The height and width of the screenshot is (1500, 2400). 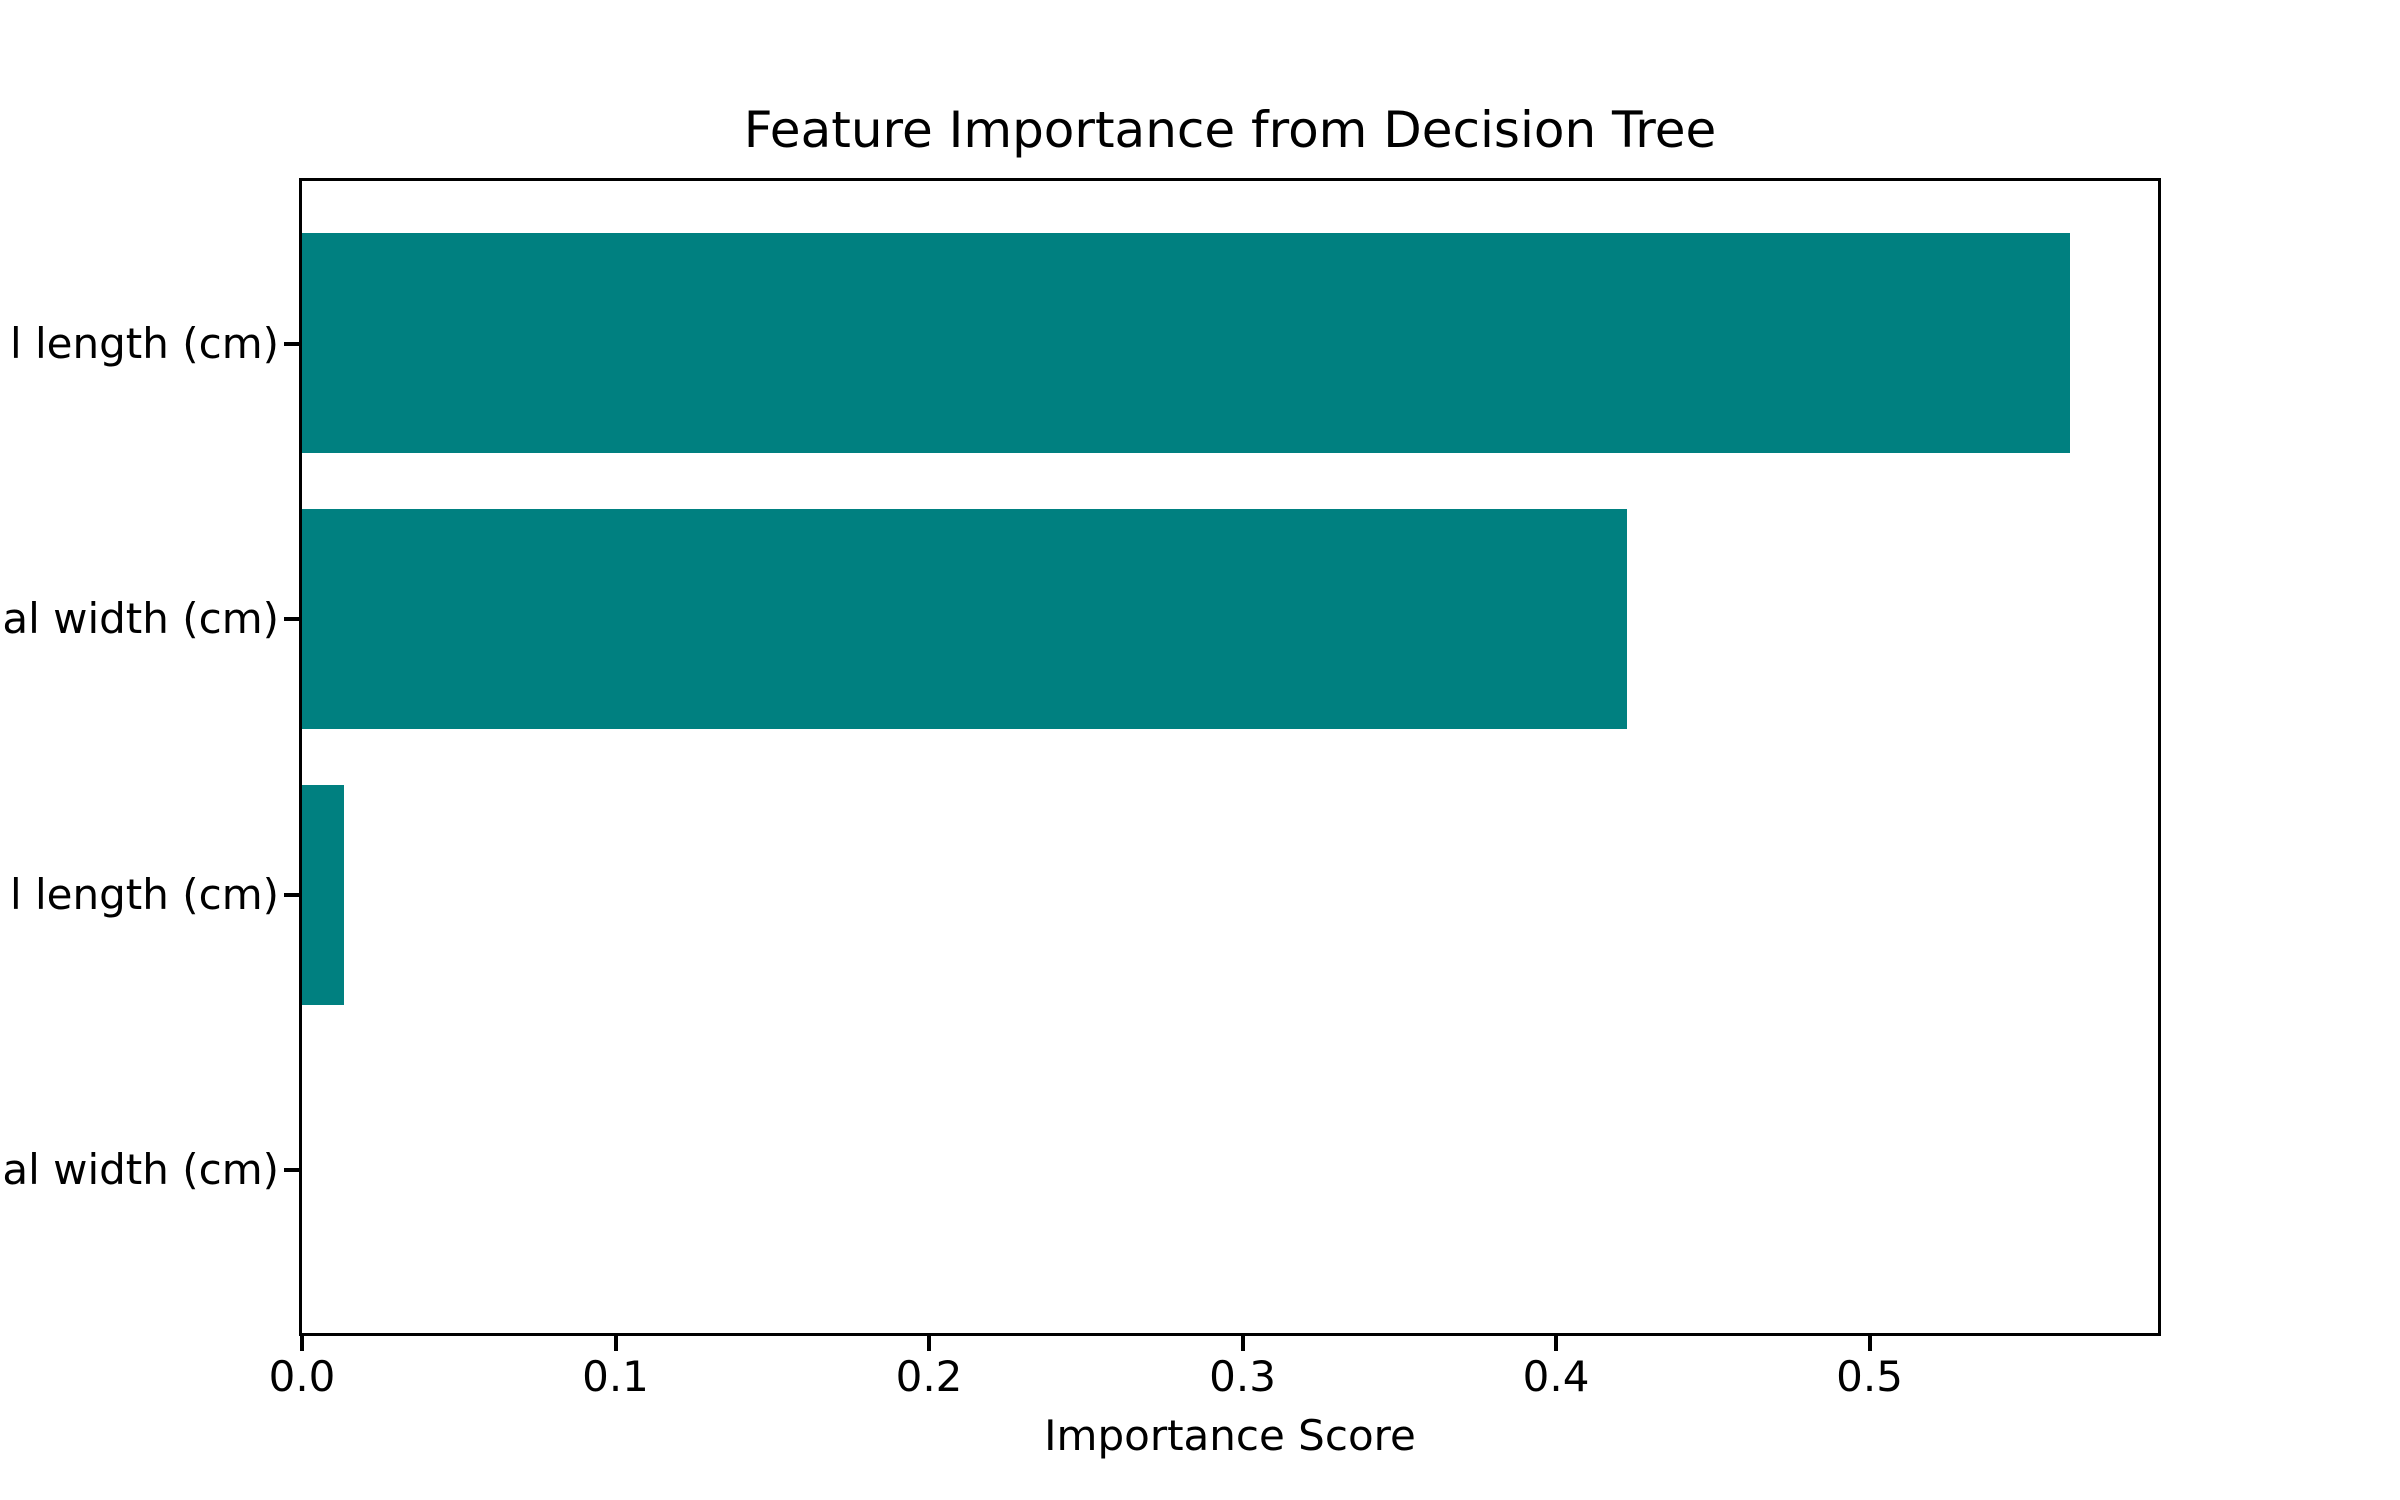 I want to click on x-tick-label: 0.3, so click(x=1242, y=1376).